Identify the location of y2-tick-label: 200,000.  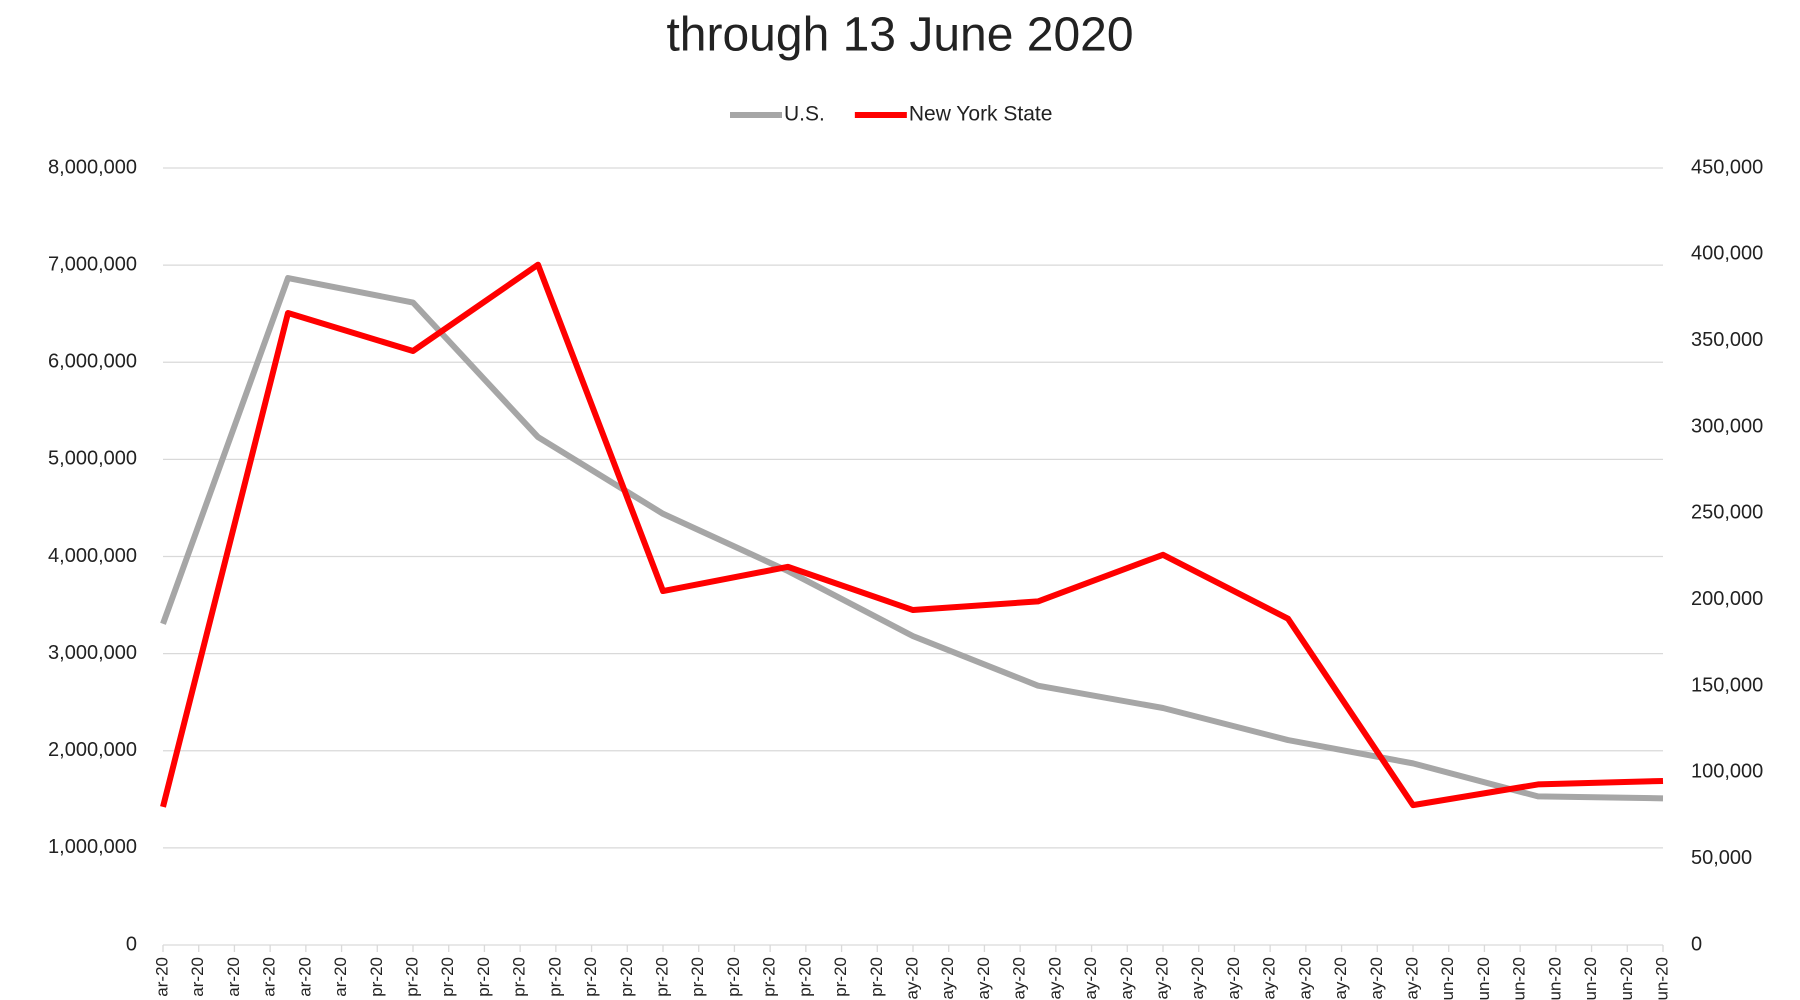
(1727, 599).